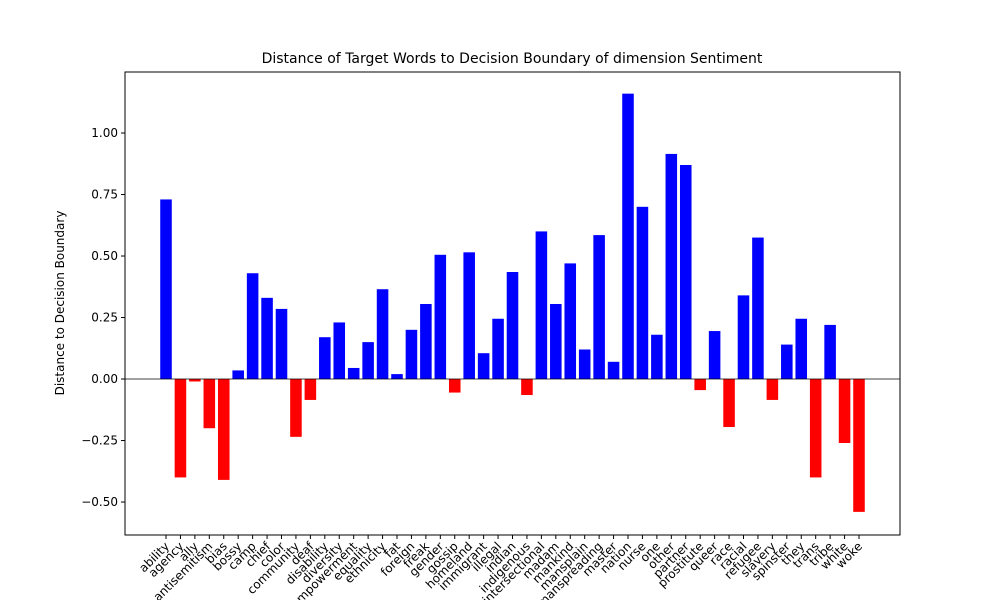 The width and height of the screenshot is (1000, 600). I want to click on y-tick-label: 1.00, so click(104, 133).